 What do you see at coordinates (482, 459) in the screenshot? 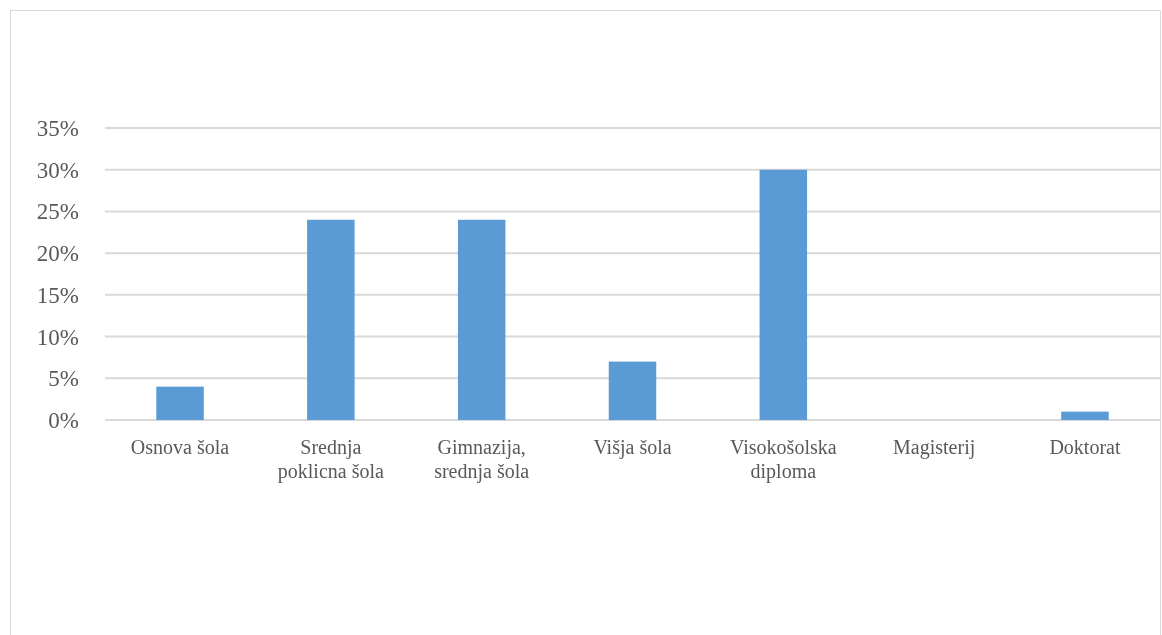
I see `x-tick-label: Gimnazija, srednja šola` at bounding box center [482, 459].